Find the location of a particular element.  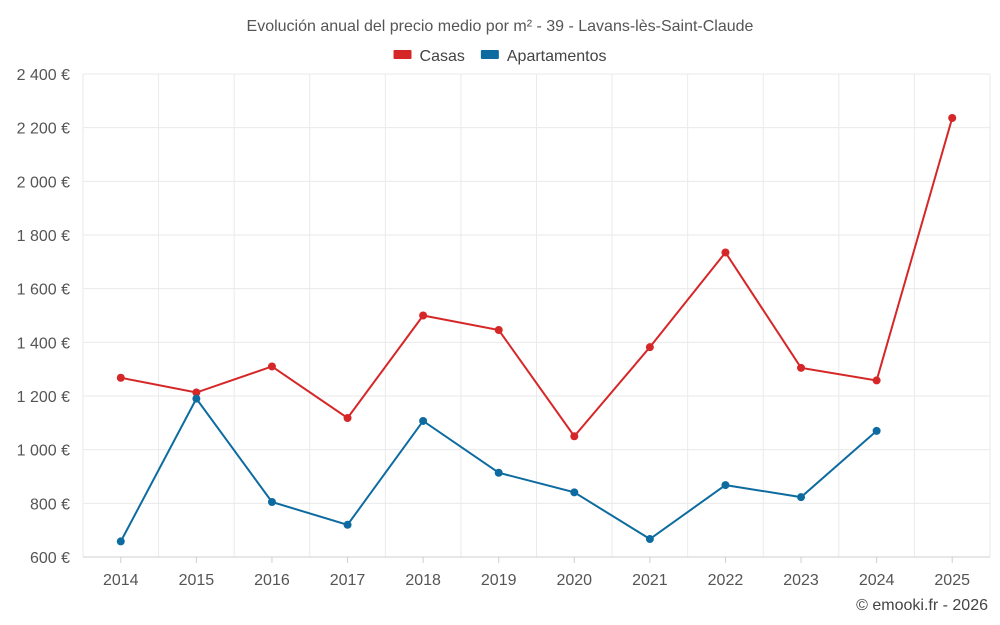

y-tick-label: 1 400 € is located at coordinates (43, 343).